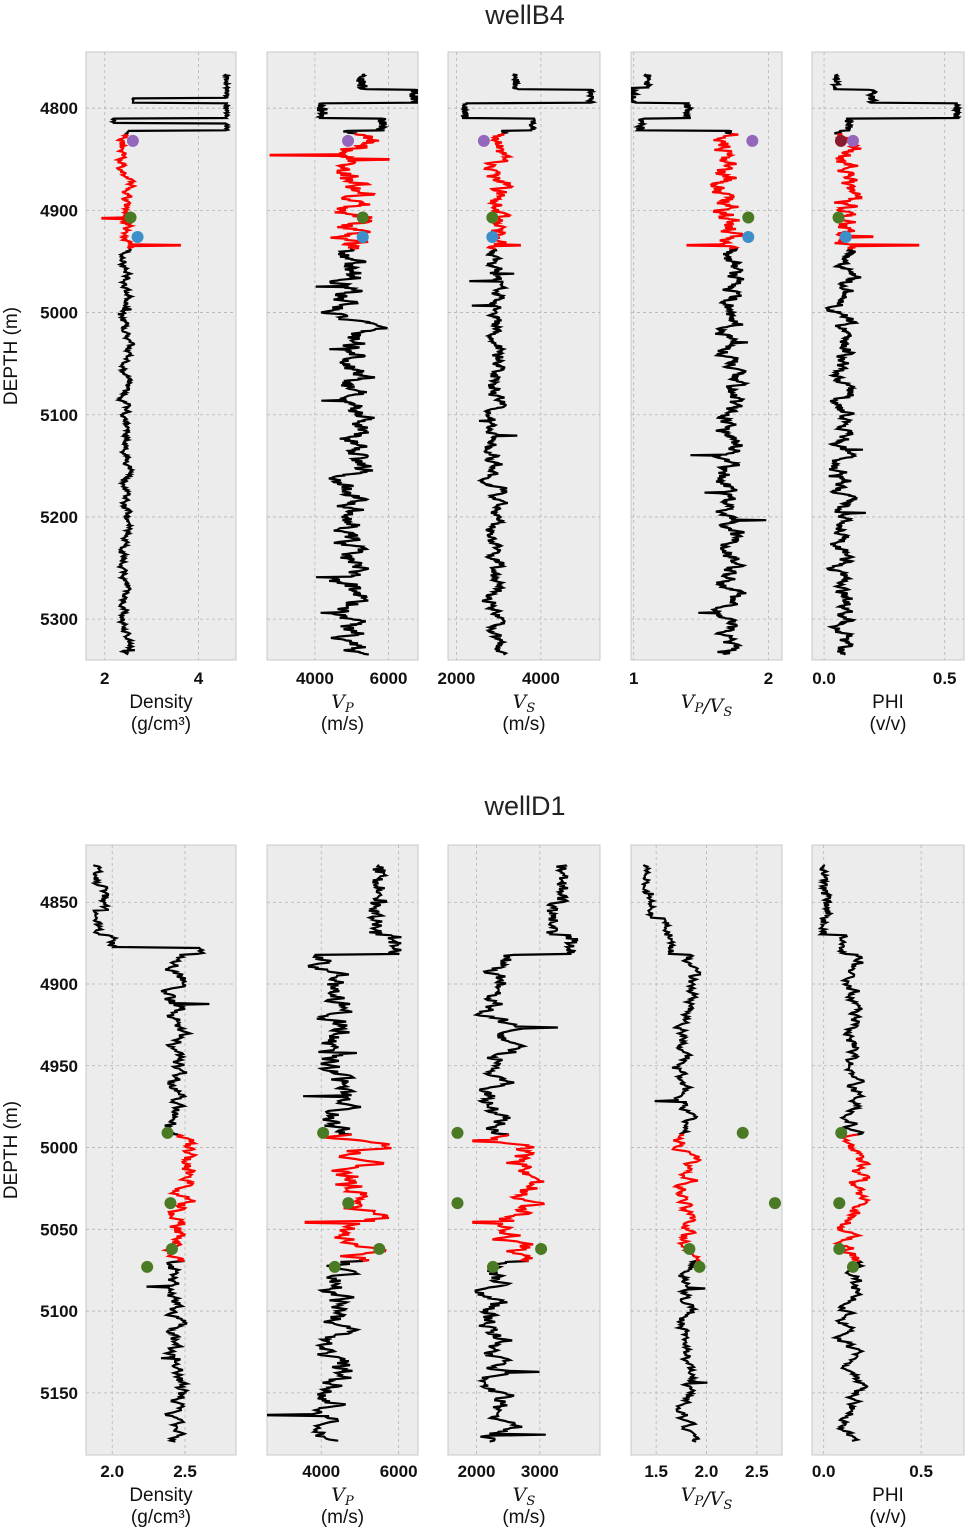 This screenshot has width=968, height=1536. I want to click on track-1: 4000 6000 VP(m/s), so click(342, 393).